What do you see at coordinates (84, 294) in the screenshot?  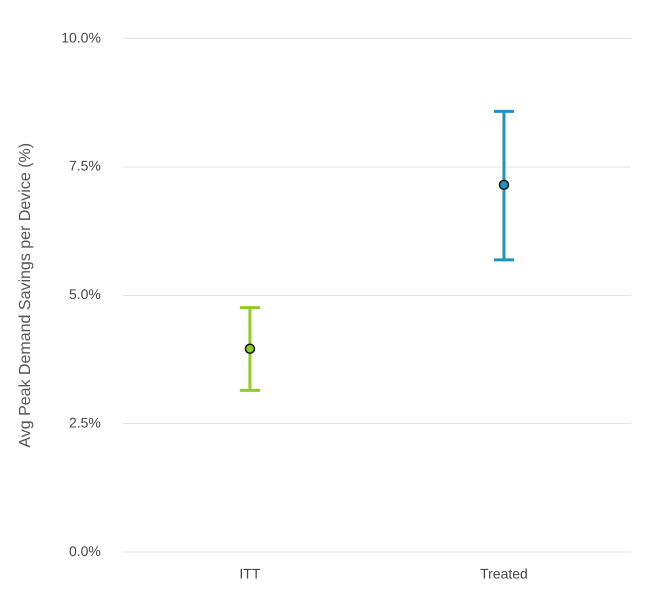 I see `y-tick-label: 5.0%` at bounding box center [84, 294].